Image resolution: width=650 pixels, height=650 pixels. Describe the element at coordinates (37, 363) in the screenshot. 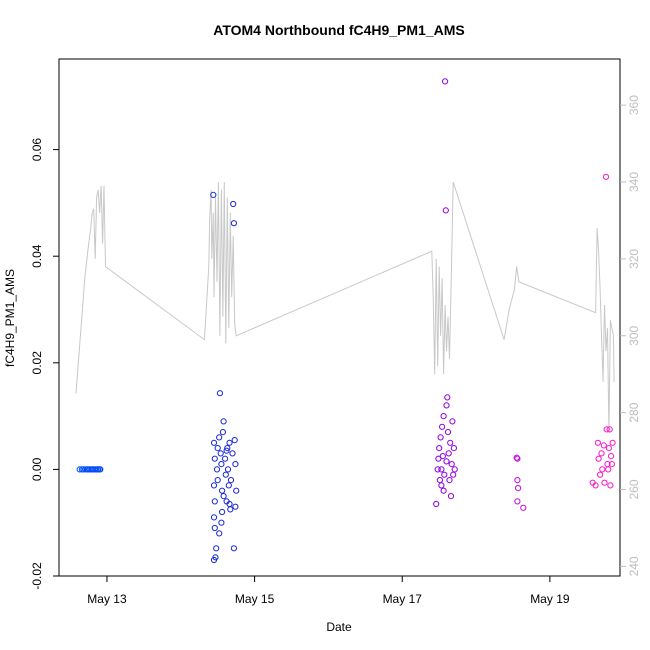

I see `y-tick-label: 0.02` at that location.